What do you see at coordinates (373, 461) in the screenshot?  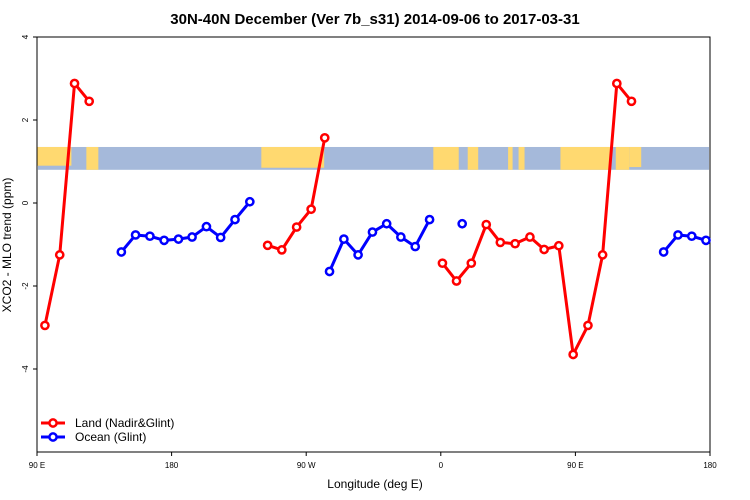 I see `x-axis: 90 E 180 90 W 0 90 E 180` at bounding box center [373, 461].